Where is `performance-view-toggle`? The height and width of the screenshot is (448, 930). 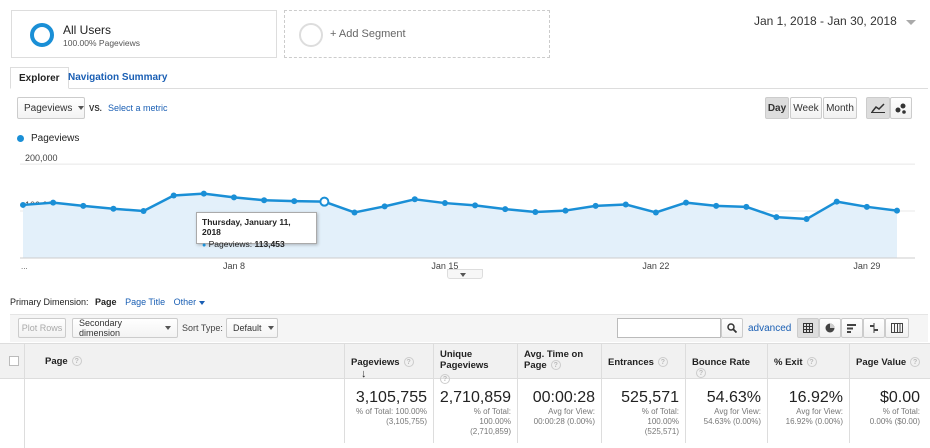 performance-view-toggle is located at coordinates (852, 328).